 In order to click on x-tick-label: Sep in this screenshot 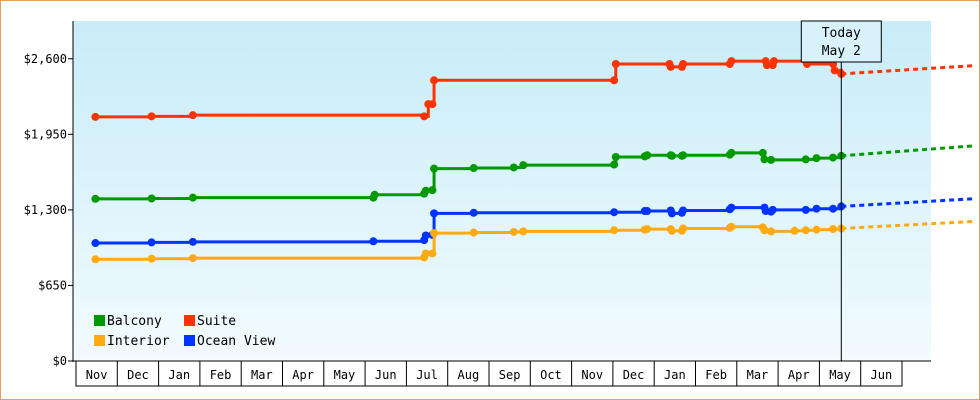, I will do `click(510, 375)`.